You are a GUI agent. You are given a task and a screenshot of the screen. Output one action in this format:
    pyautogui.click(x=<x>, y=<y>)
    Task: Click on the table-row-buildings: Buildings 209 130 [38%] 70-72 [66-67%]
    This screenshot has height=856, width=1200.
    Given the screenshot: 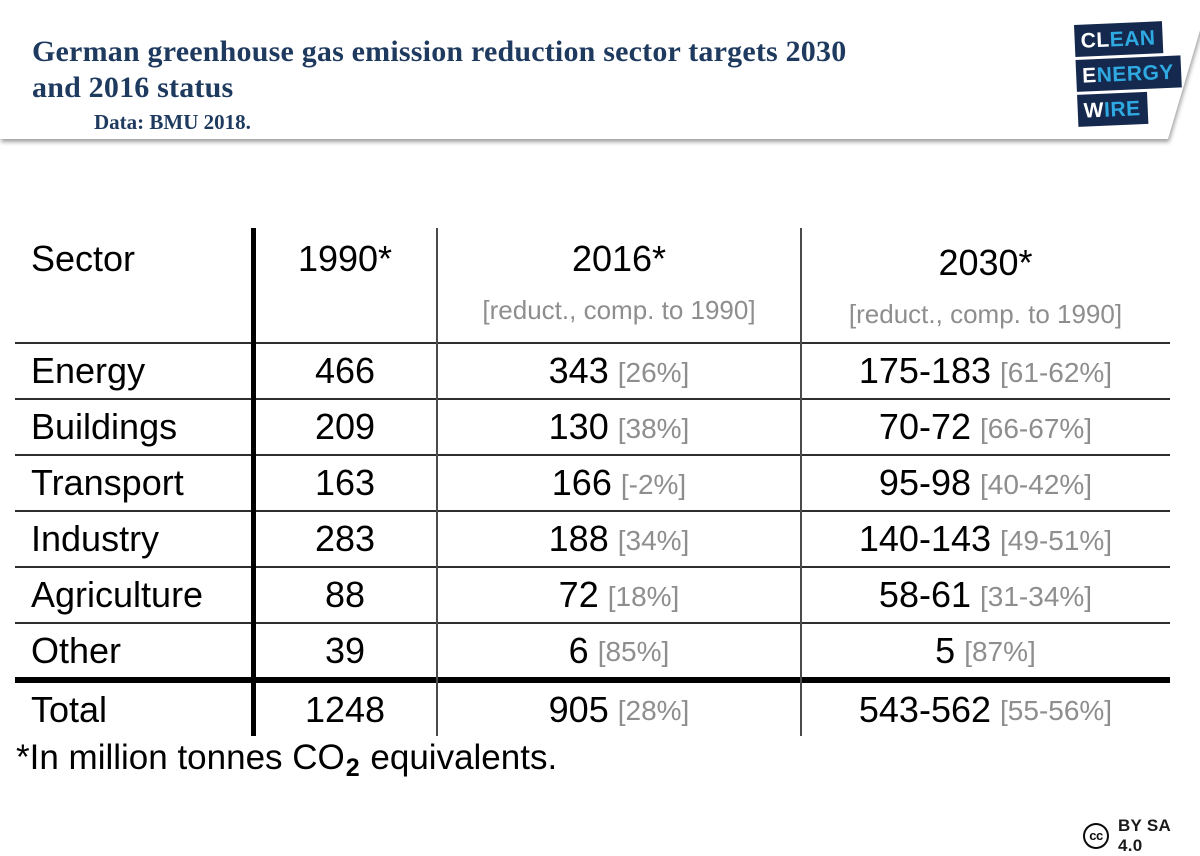 What is the action you would take?
    pyautogui.click(x=592, y=428)
    